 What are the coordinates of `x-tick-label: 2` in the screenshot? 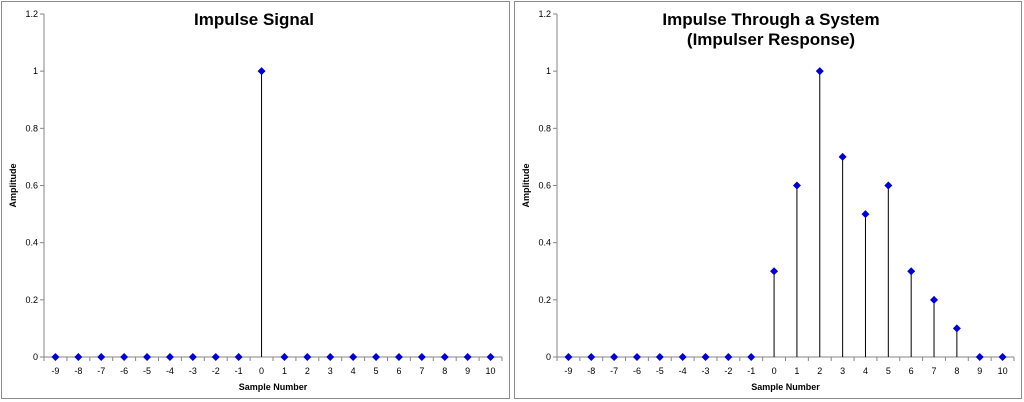 It's located at (307, 371).